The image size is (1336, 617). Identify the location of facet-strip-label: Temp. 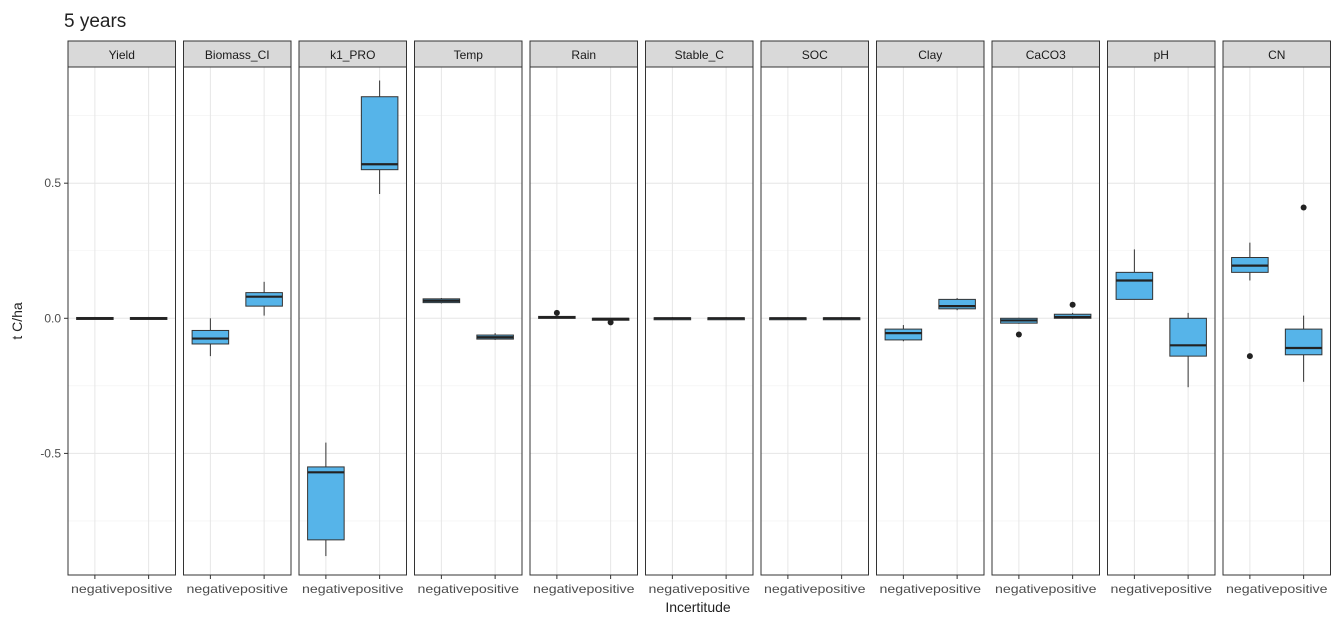
(469, 55).